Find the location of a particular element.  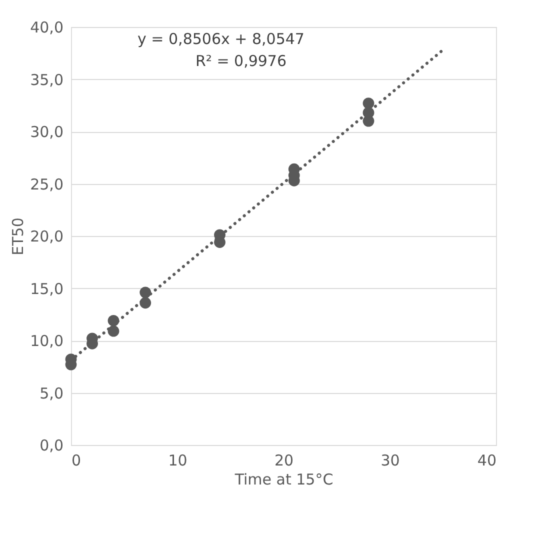

annotation: y = 0,8506x + 8,0547 is located at coordinates (221, 39).